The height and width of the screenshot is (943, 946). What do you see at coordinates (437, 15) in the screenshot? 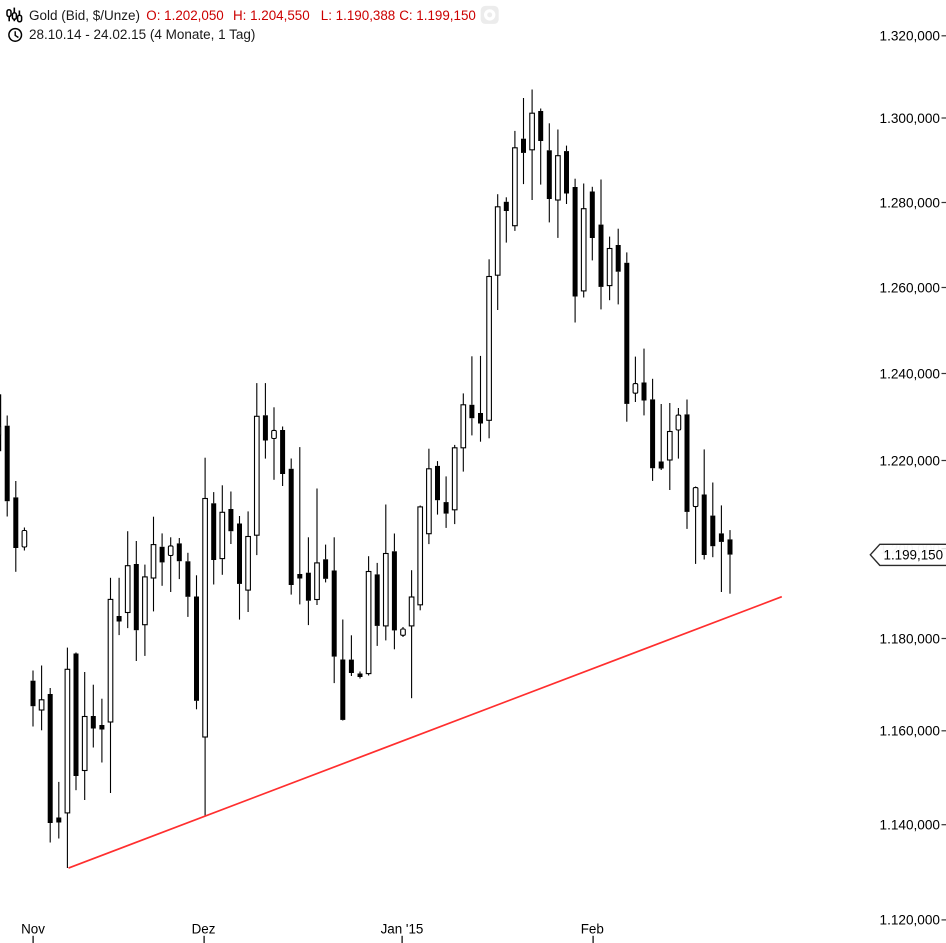
I see `svg-text: C: 1.199,150` at bounding box center [437, 15].